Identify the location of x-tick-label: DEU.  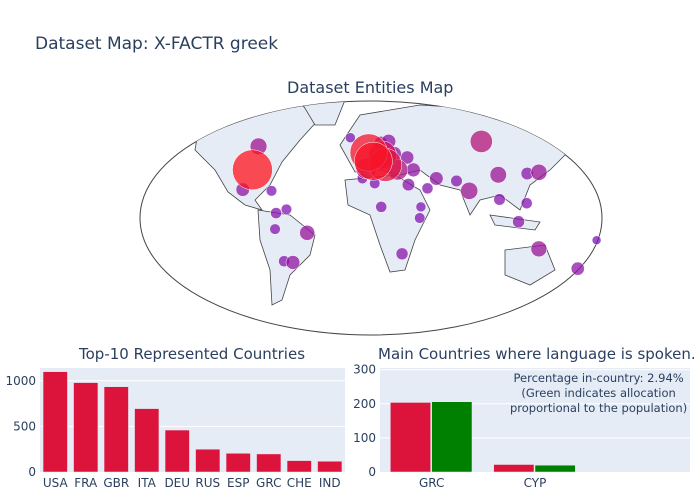
(177, 483).